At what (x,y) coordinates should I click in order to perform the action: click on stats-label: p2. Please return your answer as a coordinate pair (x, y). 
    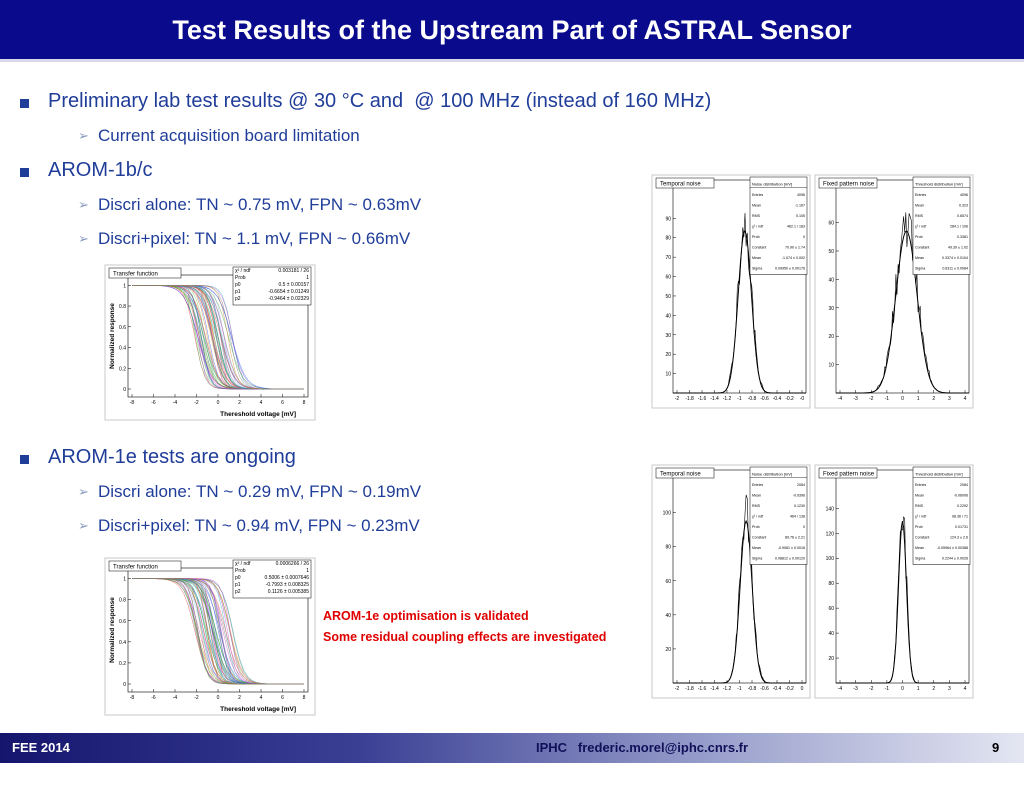
    Looking at the image, I should click on (238, 299).